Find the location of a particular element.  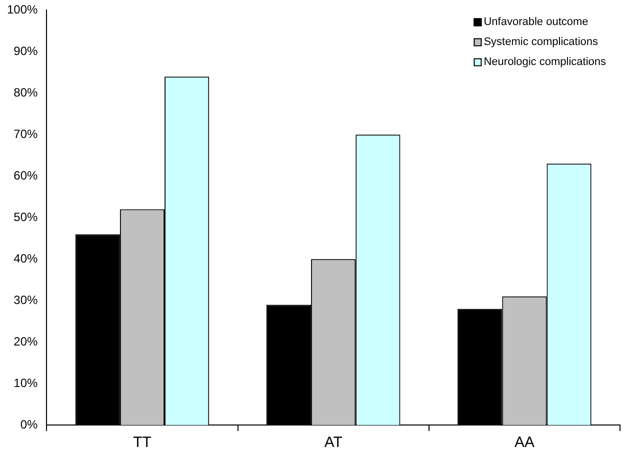

y-tick-label: 60% is located at coordinates (26, 175).